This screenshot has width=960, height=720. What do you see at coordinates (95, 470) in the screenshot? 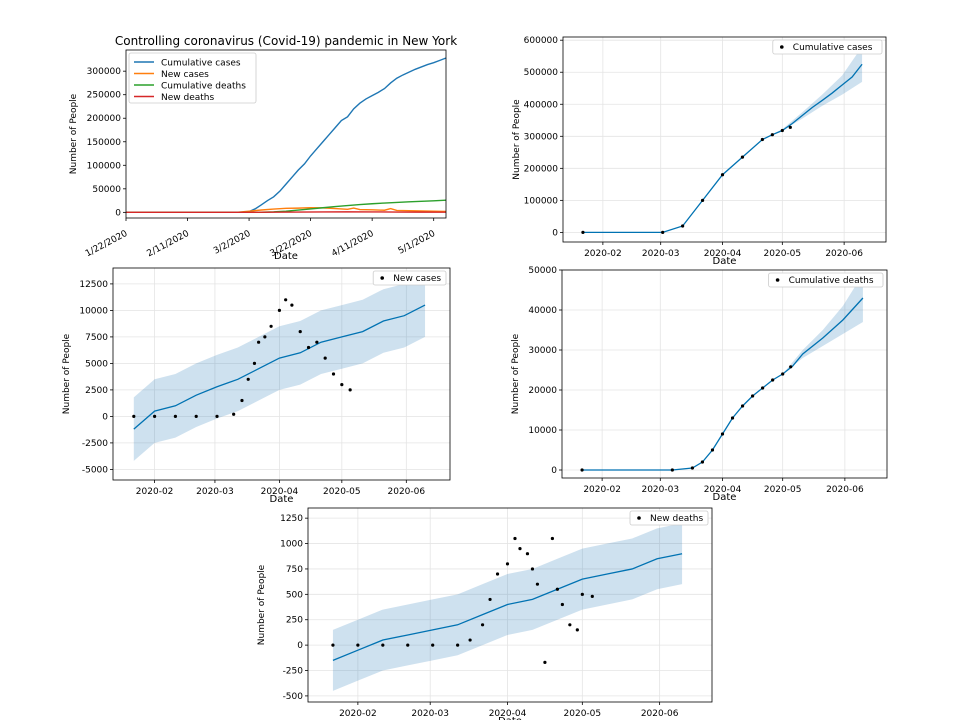
I see `y-tick-label: -5000` at bounding box center [95, 470].